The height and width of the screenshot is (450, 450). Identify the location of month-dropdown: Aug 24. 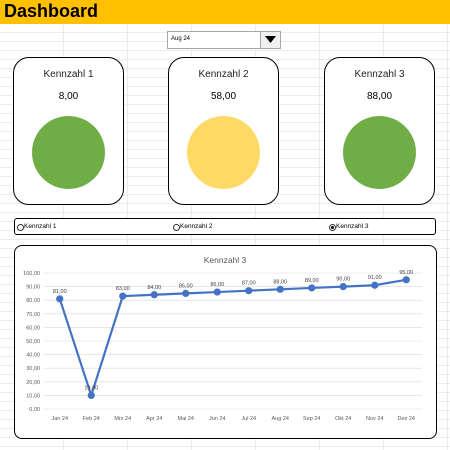
(224, 40).